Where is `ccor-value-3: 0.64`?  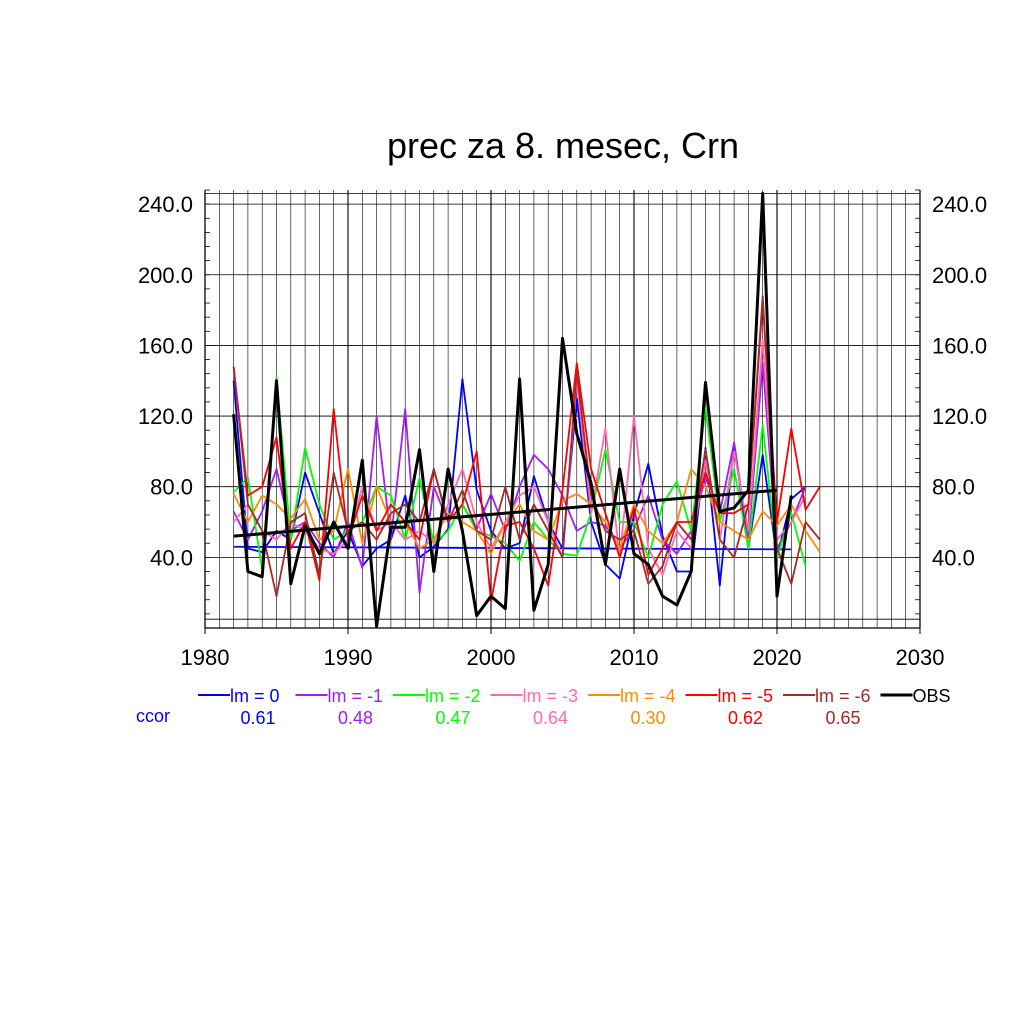
ccor-value-3: 0.64 is located at coordinates (550, 718).